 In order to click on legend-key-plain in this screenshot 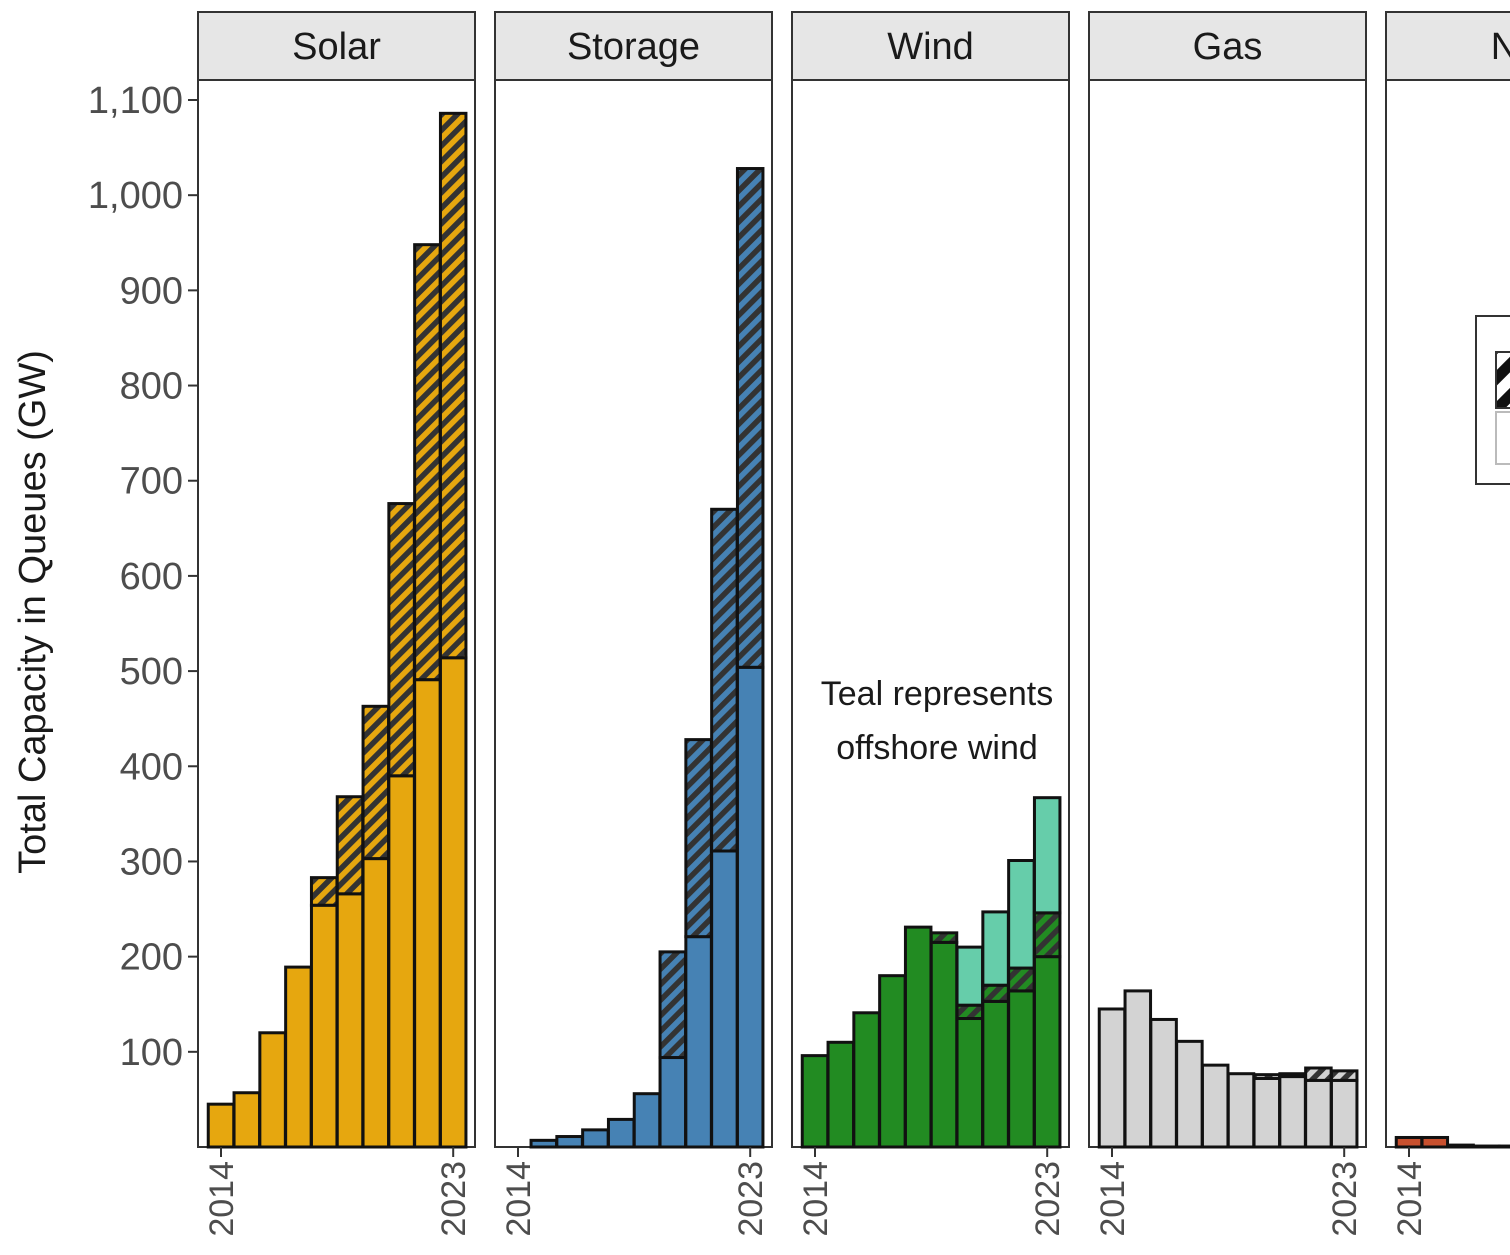, I will do `click(1502, 438)`.